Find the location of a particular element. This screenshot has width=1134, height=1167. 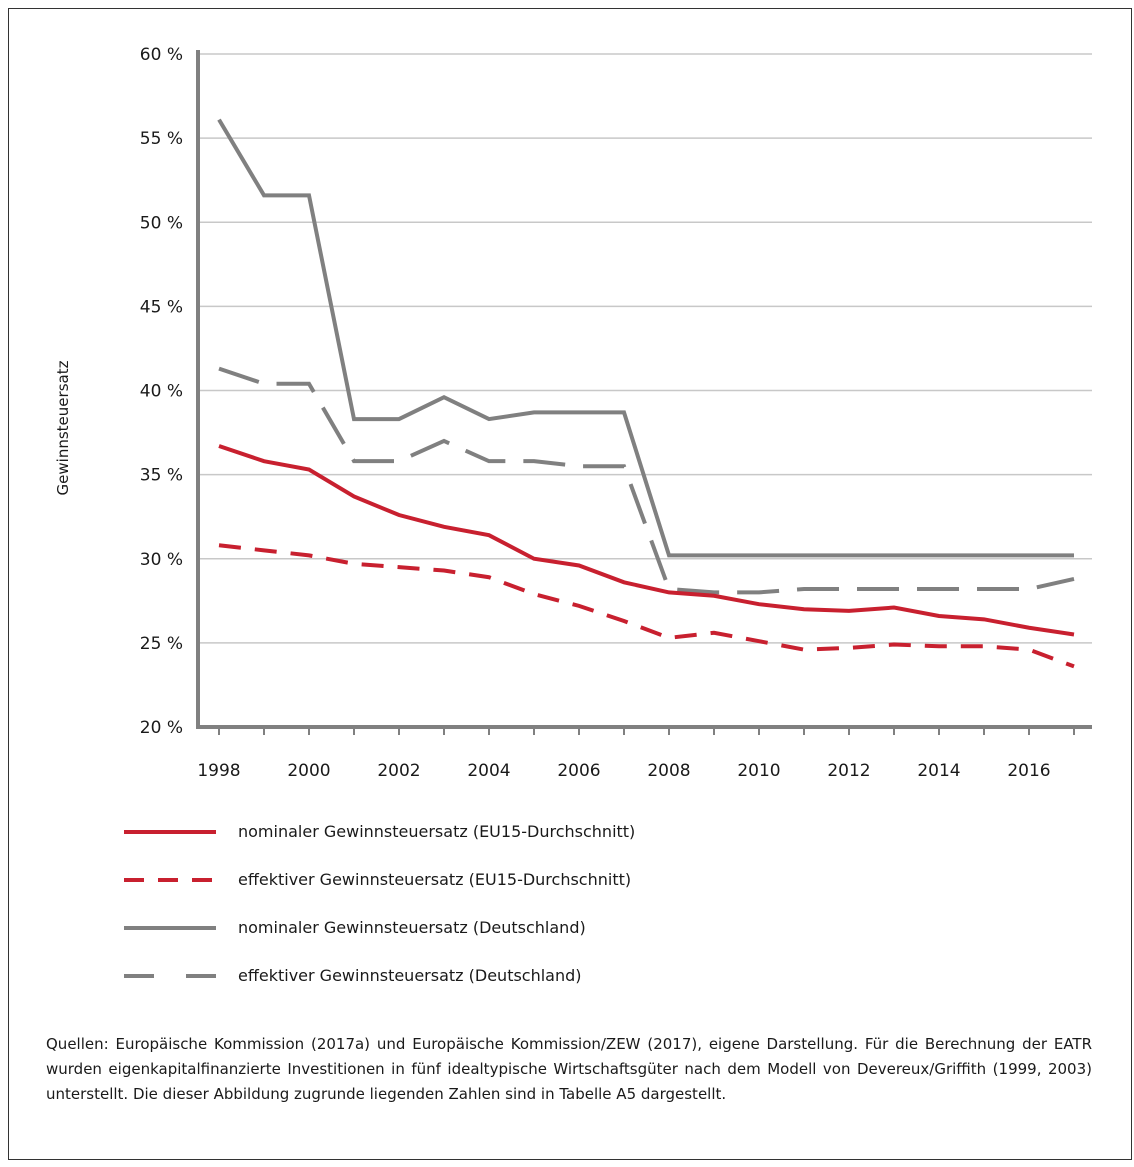

y-tick-label: 50 % is located at coordinates (161, 223).